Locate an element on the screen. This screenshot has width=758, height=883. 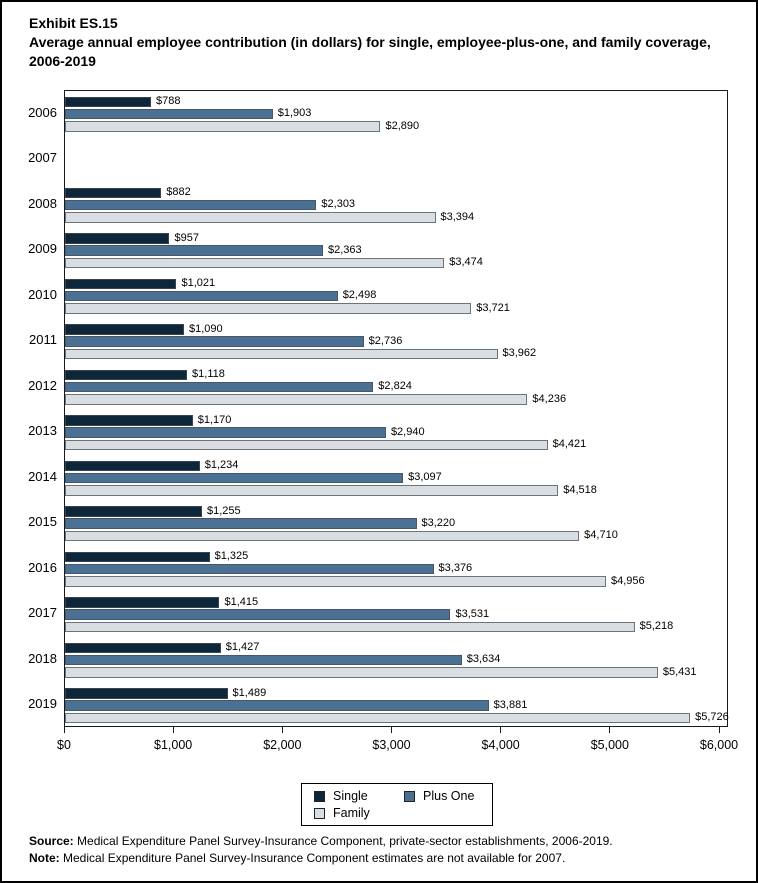
bar-value-label: $1,903 is located at coordinates (294, 113).